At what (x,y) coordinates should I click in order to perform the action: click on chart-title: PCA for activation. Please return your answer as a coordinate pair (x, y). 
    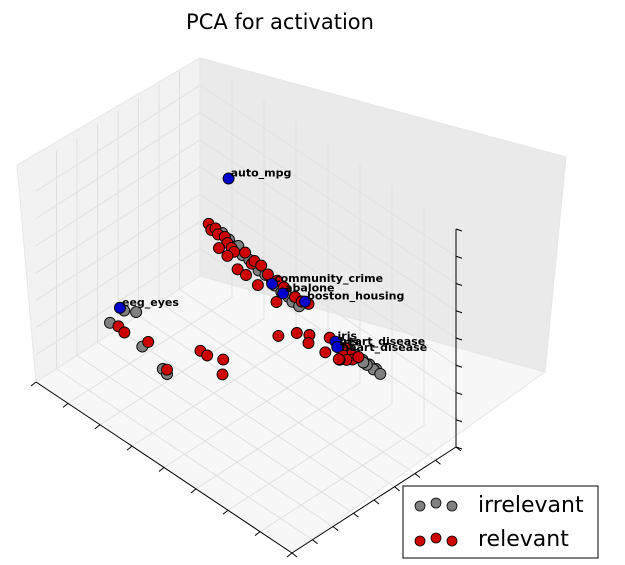
    Looking at the image, I should click on (280, 22).